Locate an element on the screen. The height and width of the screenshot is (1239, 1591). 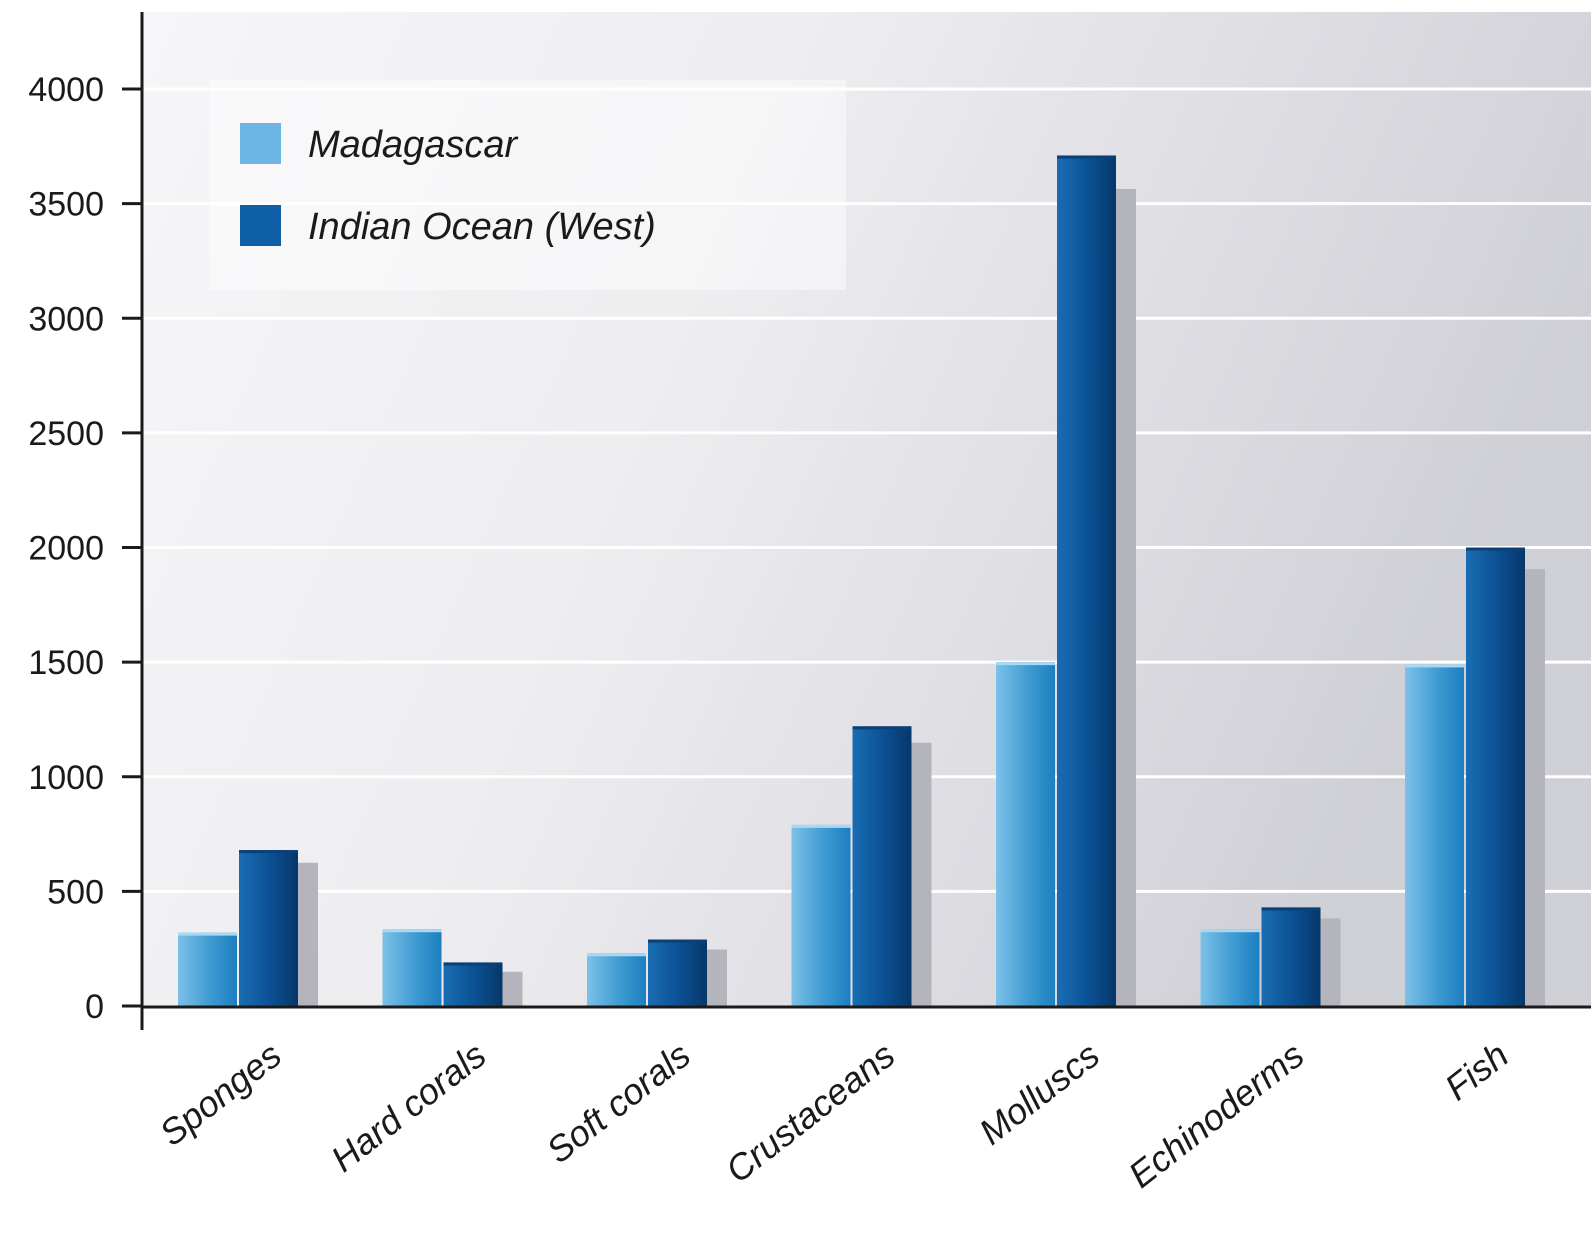
x-tick-label: Molluscs is located at coordinates (1039, 1093).